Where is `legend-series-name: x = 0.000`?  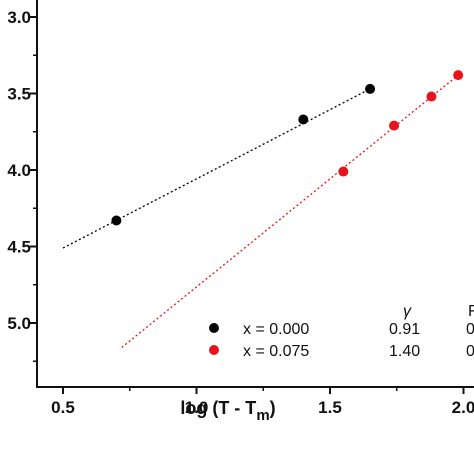
legend-series-name: x = 0.000 is located at coordinates (276, 329).